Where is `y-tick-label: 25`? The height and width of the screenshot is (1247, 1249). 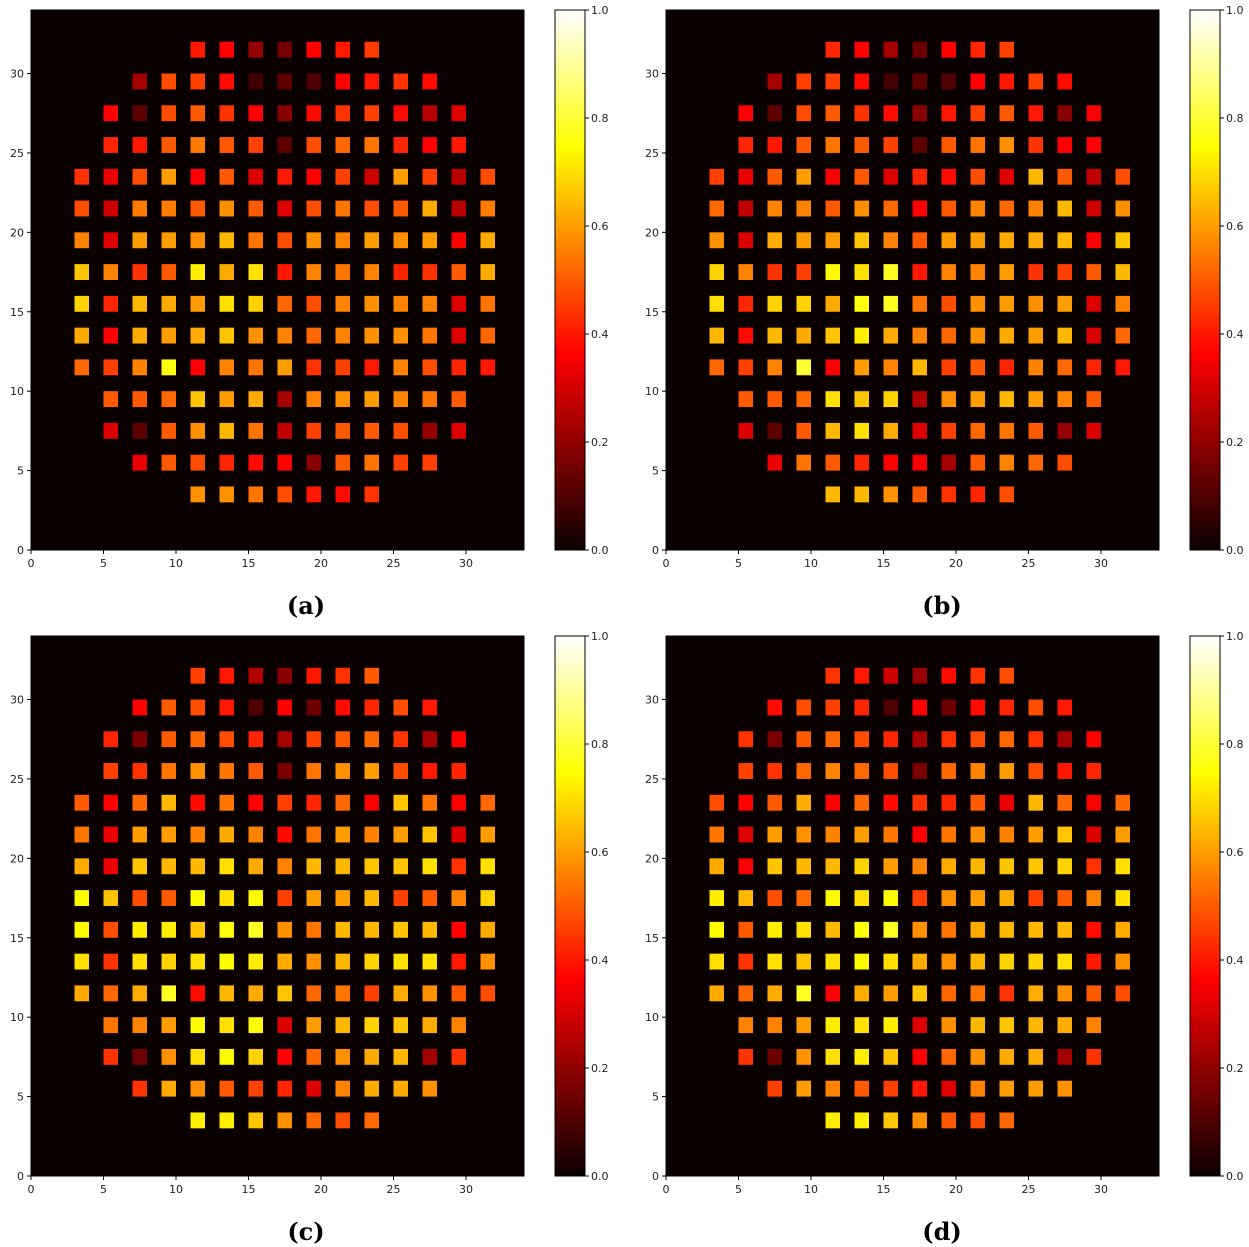
y-tick-label: 25 is located at coordinates (652, 779).